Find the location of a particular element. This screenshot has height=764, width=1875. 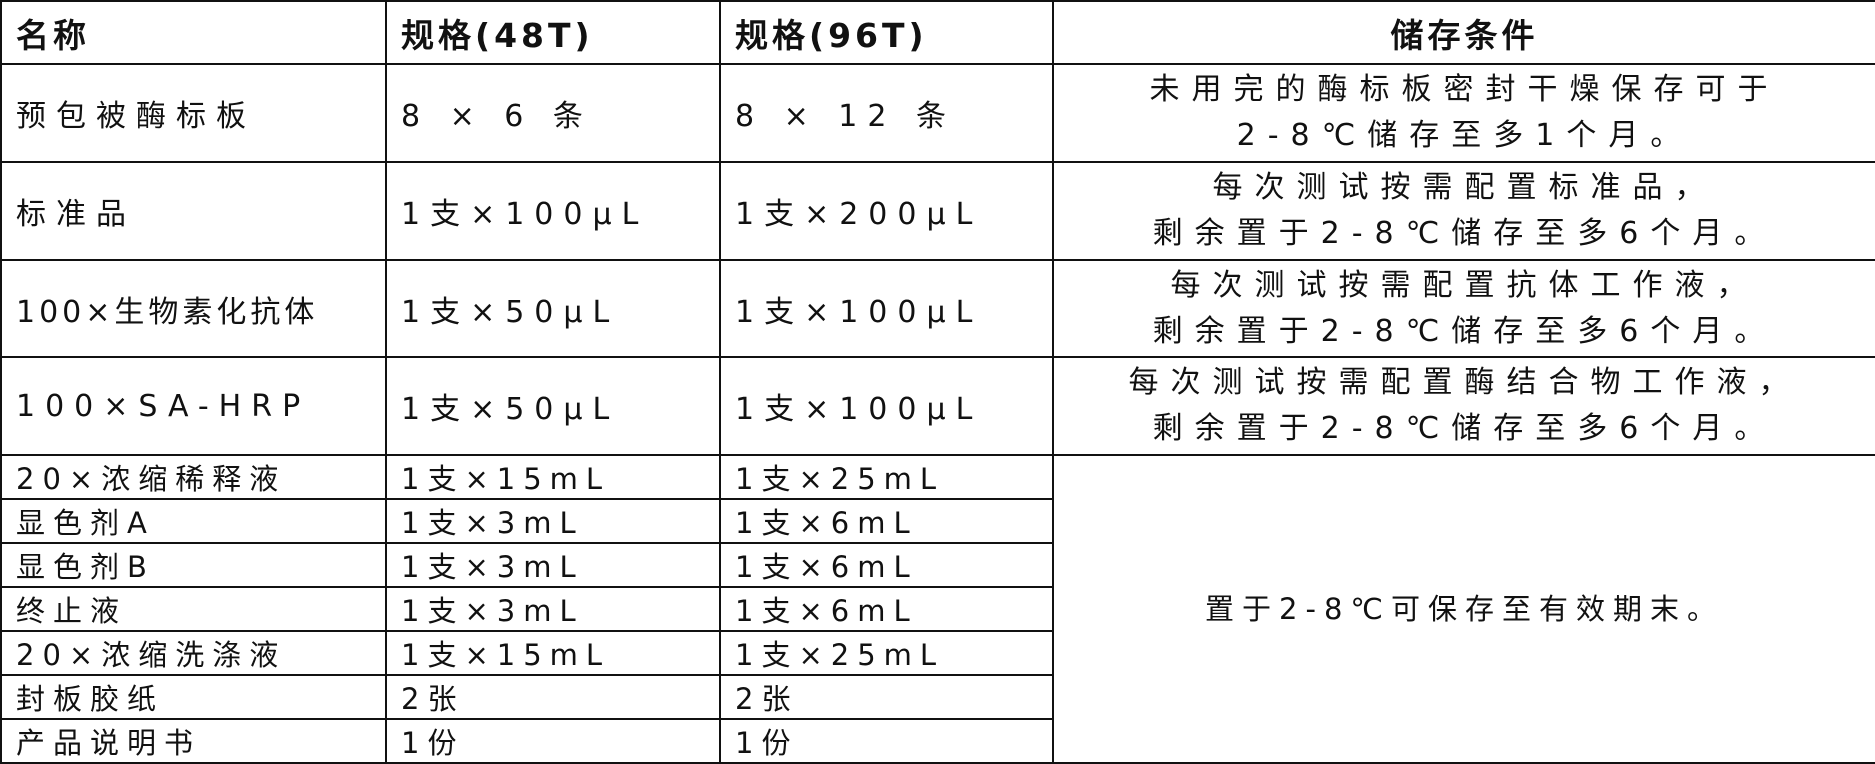

component-name: 100×生物素化抗体 is located at coordinates (193, 308).